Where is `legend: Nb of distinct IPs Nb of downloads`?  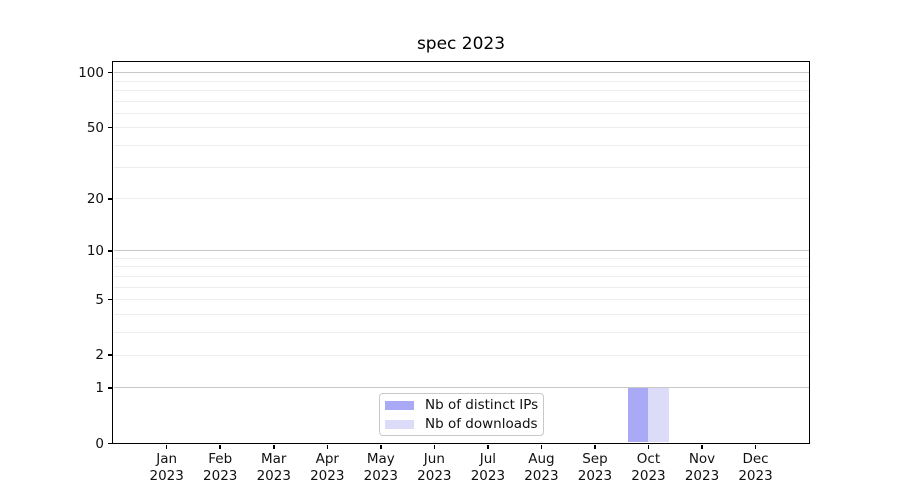
legend: Nb of distinct IPs Nb of downloads is located at coordinates (461, 414).